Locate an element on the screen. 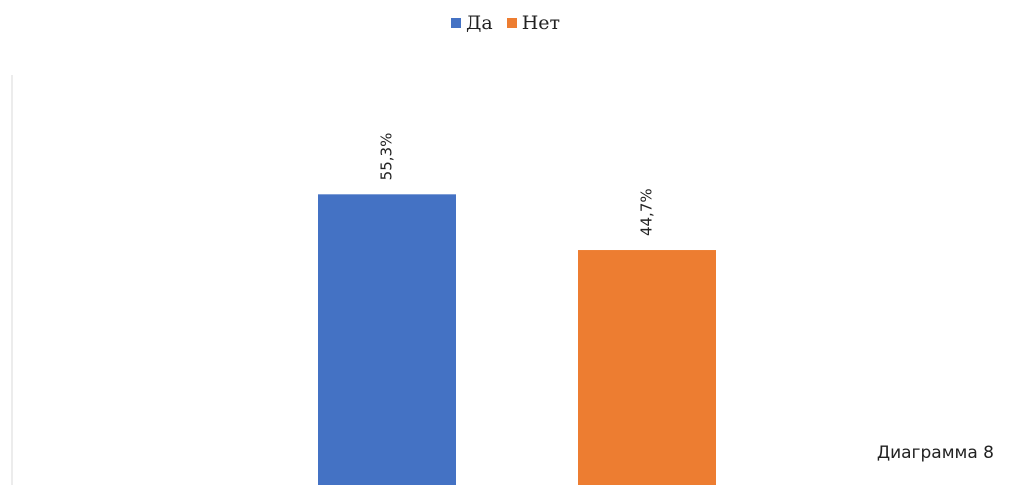 This screenshot has width=1011, height=485. legend-label-da: Да is located at coordinates (479, 23).